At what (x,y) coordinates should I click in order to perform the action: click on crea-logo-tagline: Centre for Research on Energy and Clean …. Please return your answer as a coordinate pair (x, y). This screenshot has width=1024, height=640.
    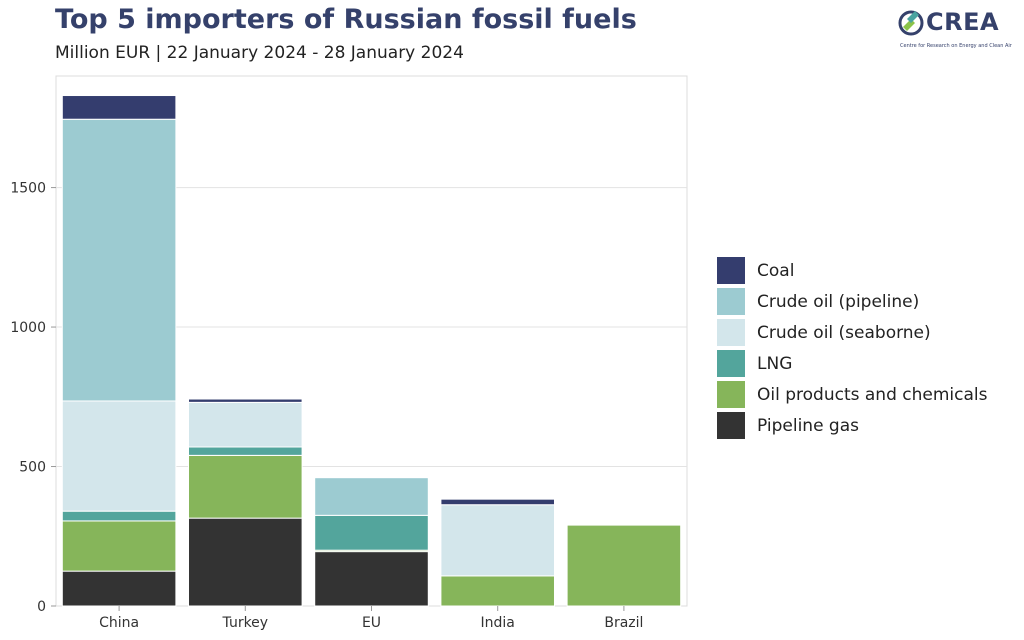
    Looking at the image, I should click on (956, 46).